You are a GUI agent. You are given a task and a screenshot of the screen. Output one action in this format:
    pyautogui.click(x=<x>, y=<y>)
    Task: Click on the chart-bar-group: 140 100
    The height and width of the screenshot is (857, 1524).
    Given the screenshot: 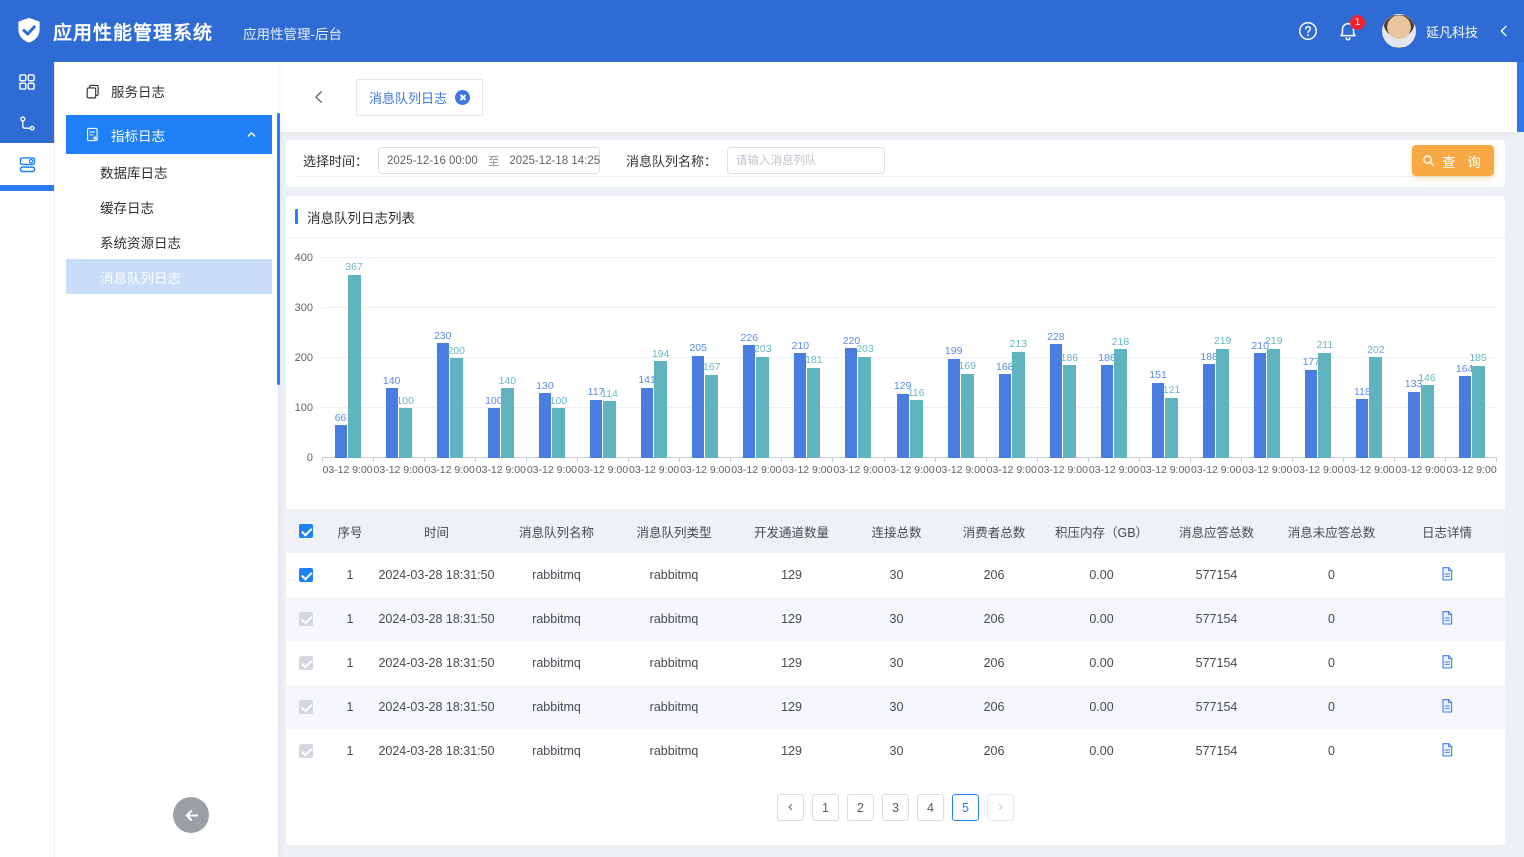 What is the action you would take?
    pyautogui.click(x=398, y=358)
    